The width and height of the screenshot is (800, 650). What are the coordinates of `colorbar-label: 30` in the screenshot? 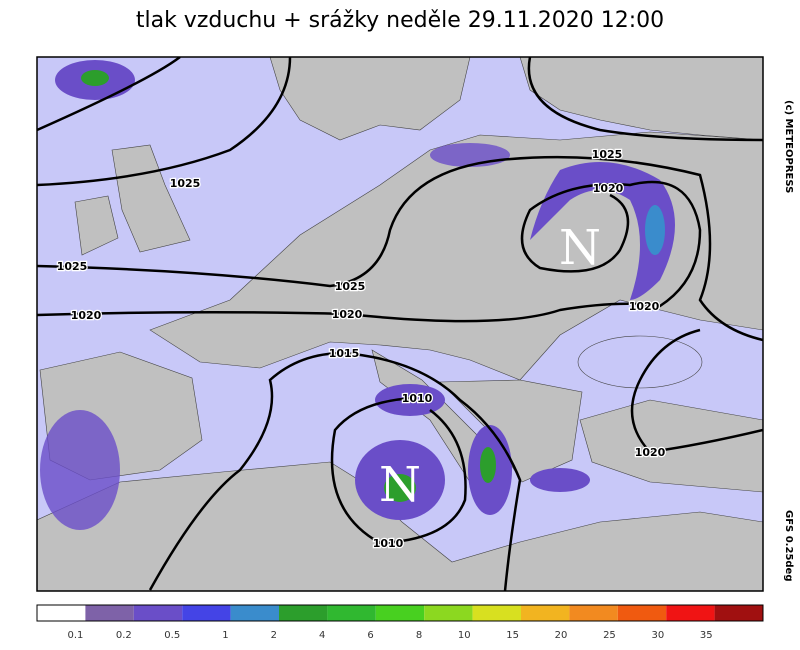 It's located at (657, 635).